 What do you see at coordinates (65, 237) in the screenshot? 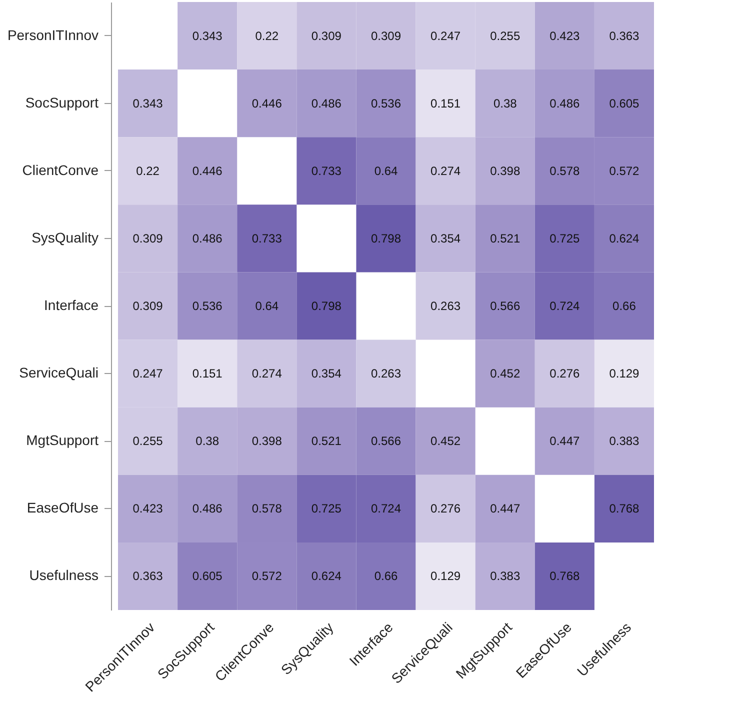
I see `y-tick-label: SysQuality` at bounding box center [65, 237].